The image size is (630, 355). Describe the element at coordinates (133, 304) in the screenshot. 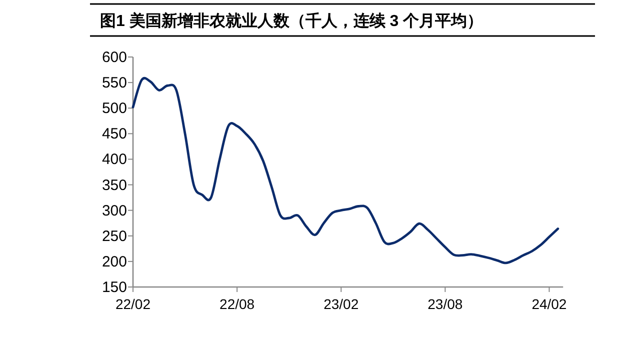

I see `x-tick-label: 22/02` at that location.